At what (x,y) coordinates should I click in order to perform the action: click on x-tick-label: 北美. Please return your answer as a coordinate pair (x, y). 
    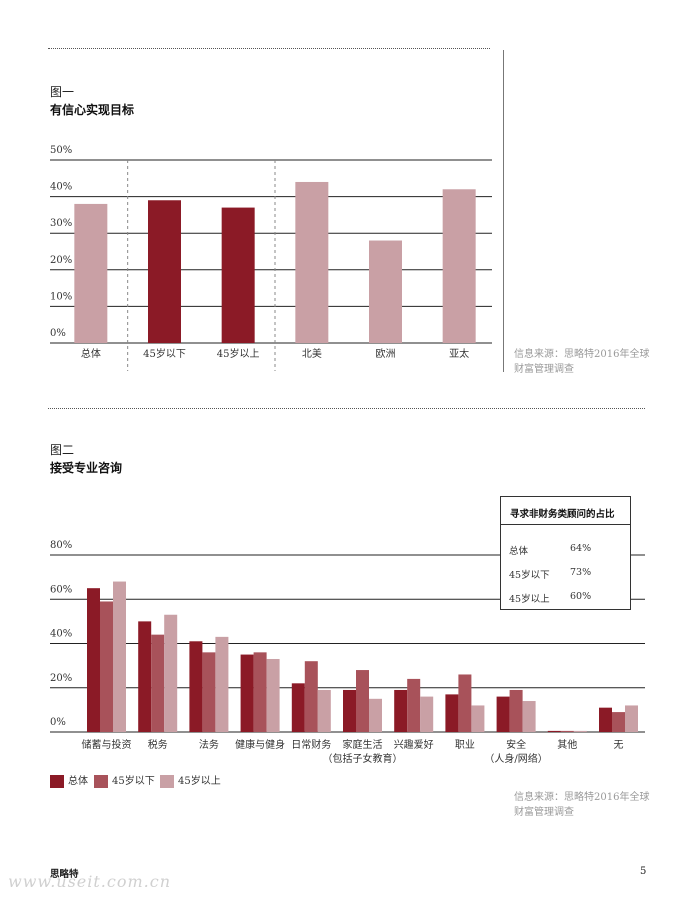
    Looking at the image, I should click on (312, 353).